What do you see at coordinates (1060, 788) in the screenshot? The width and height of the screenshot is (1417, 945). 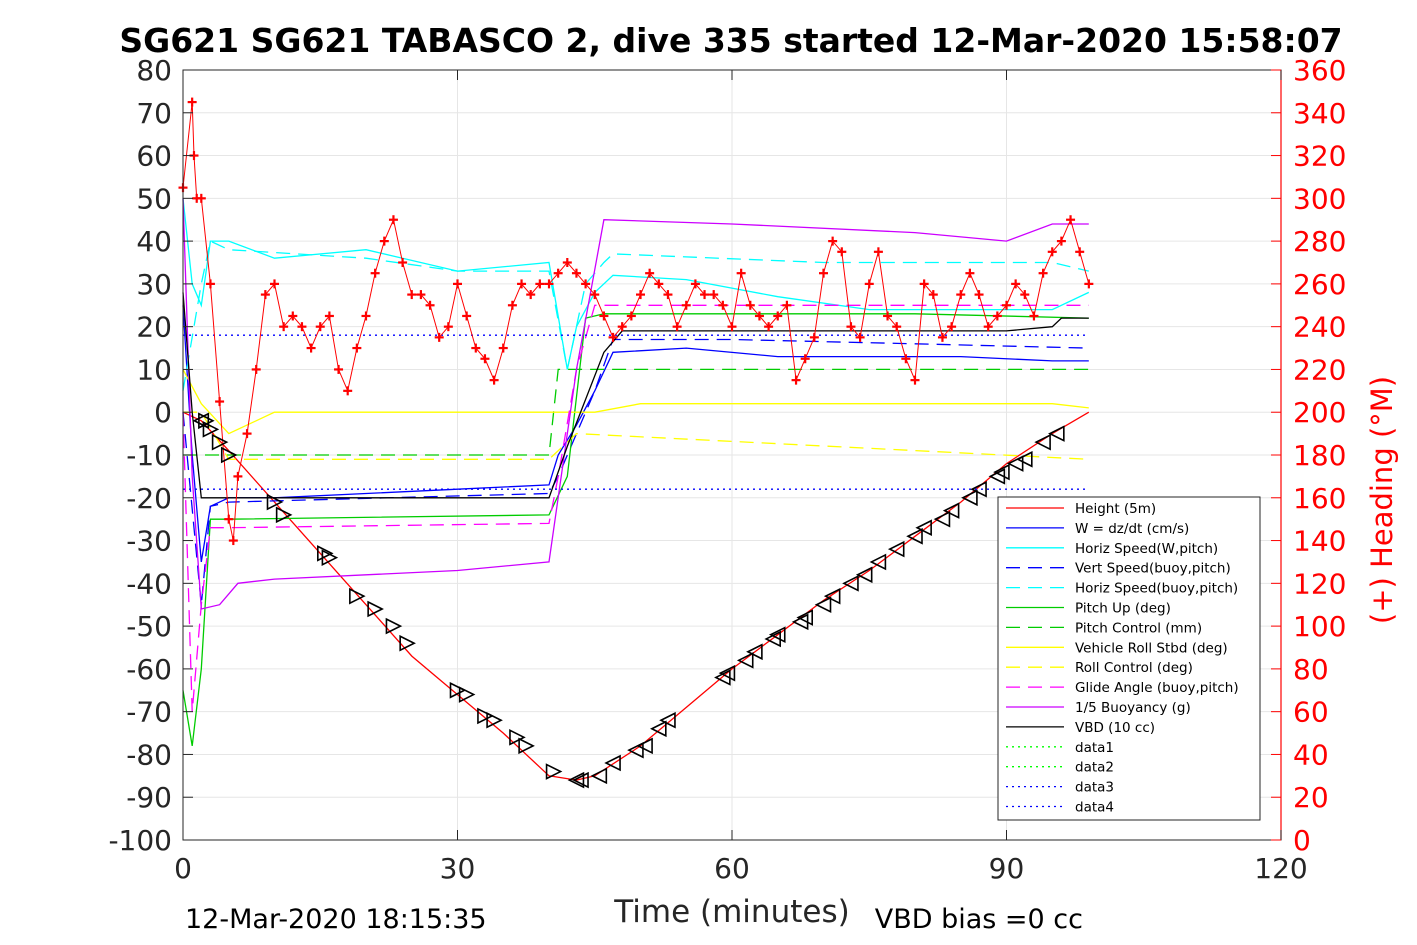 I see `legend-item-data3: data3` at bounding box center [1060, 788].